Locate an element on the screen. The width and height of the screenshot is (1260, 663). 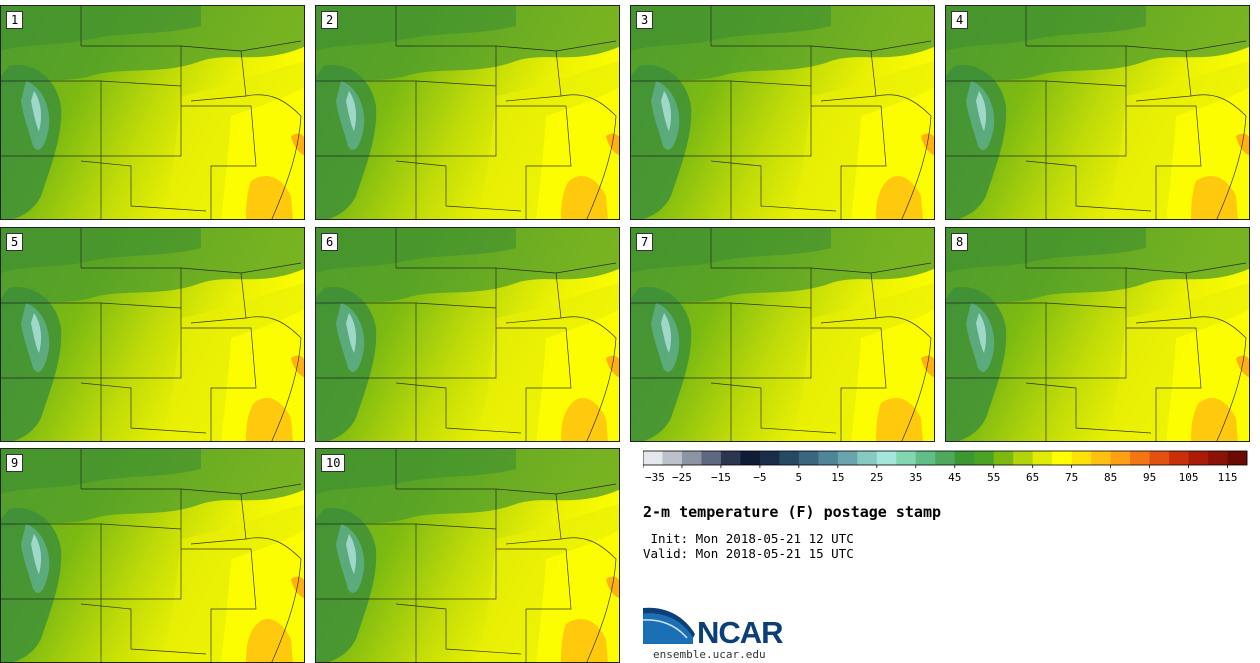
member-number-label: 6 is located at coordinates (330, 242).